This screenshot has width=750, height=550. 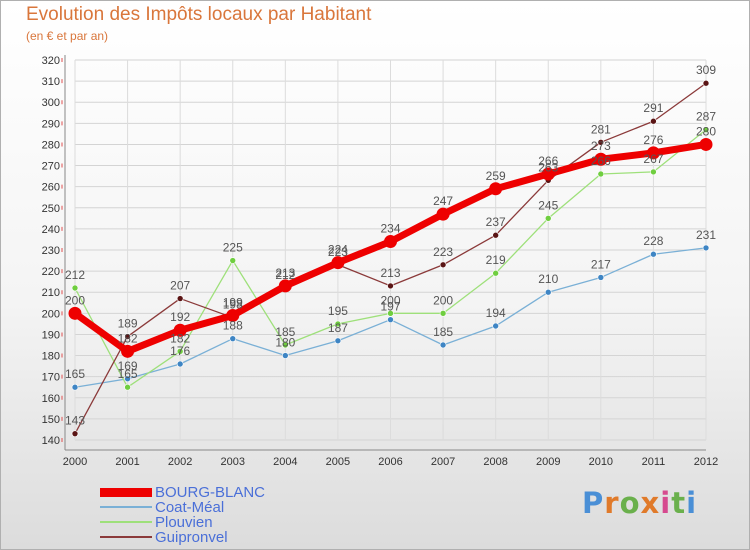 I want to click on data-label: 280, so click(x=706, y=131).